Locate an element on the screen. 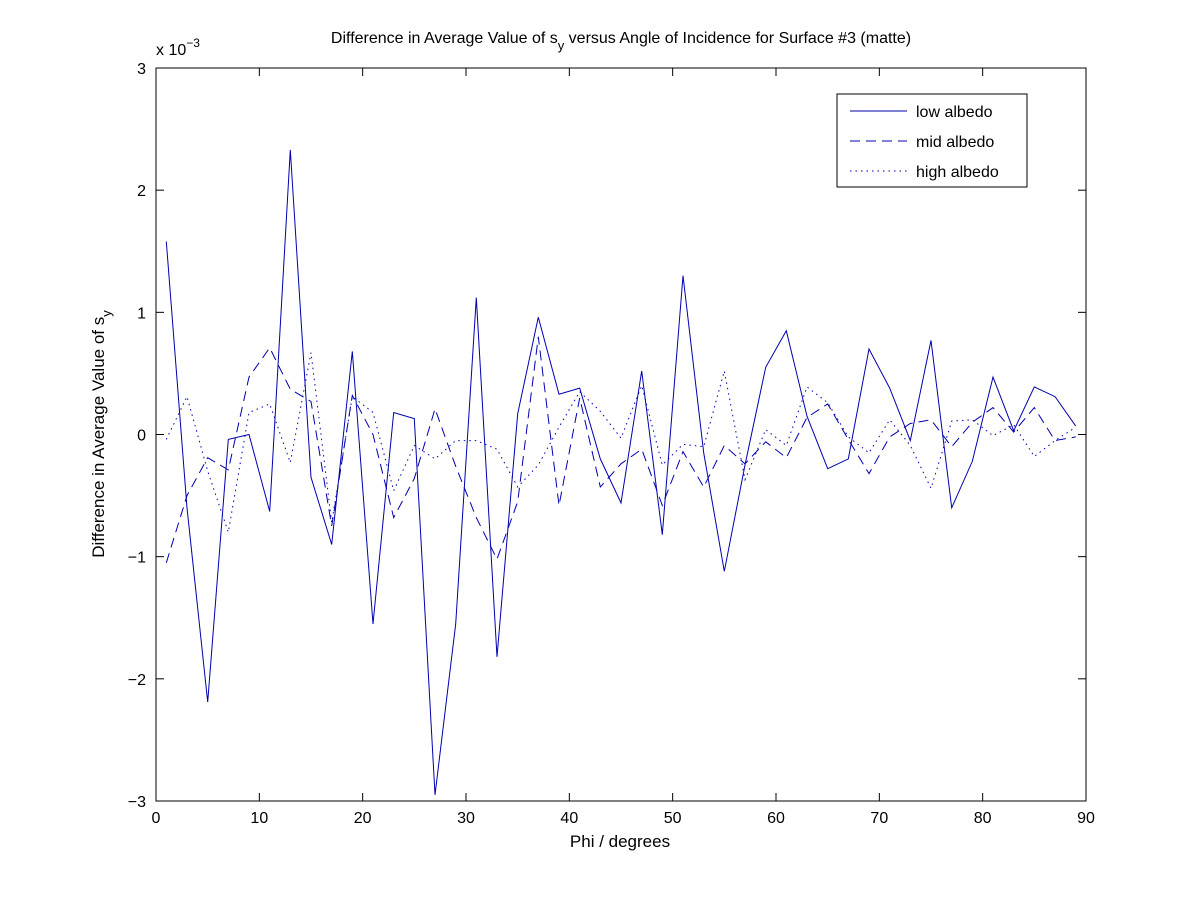  x-tick-label: 40 is located at coordinates (569, 818).